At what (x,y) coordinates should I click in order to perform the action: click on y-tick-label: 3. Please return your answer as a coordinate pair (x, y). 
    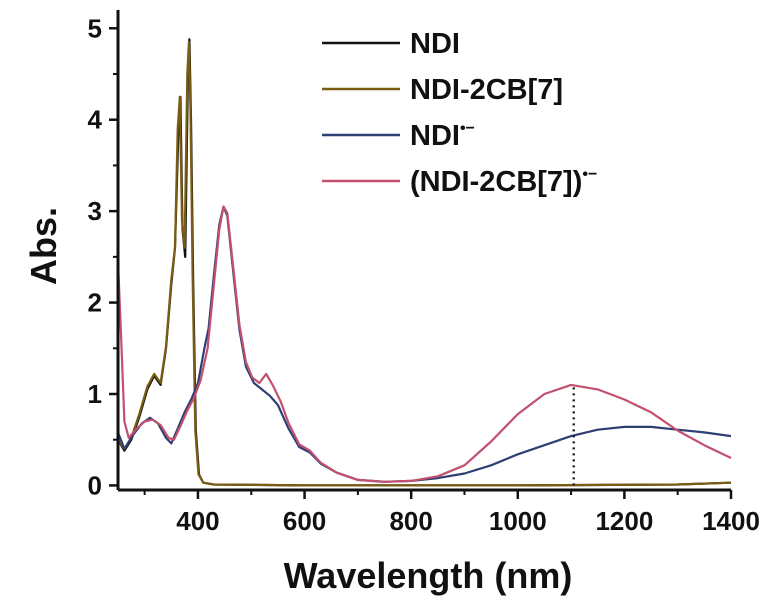
    Looking at the image, I should click on (95, 211).